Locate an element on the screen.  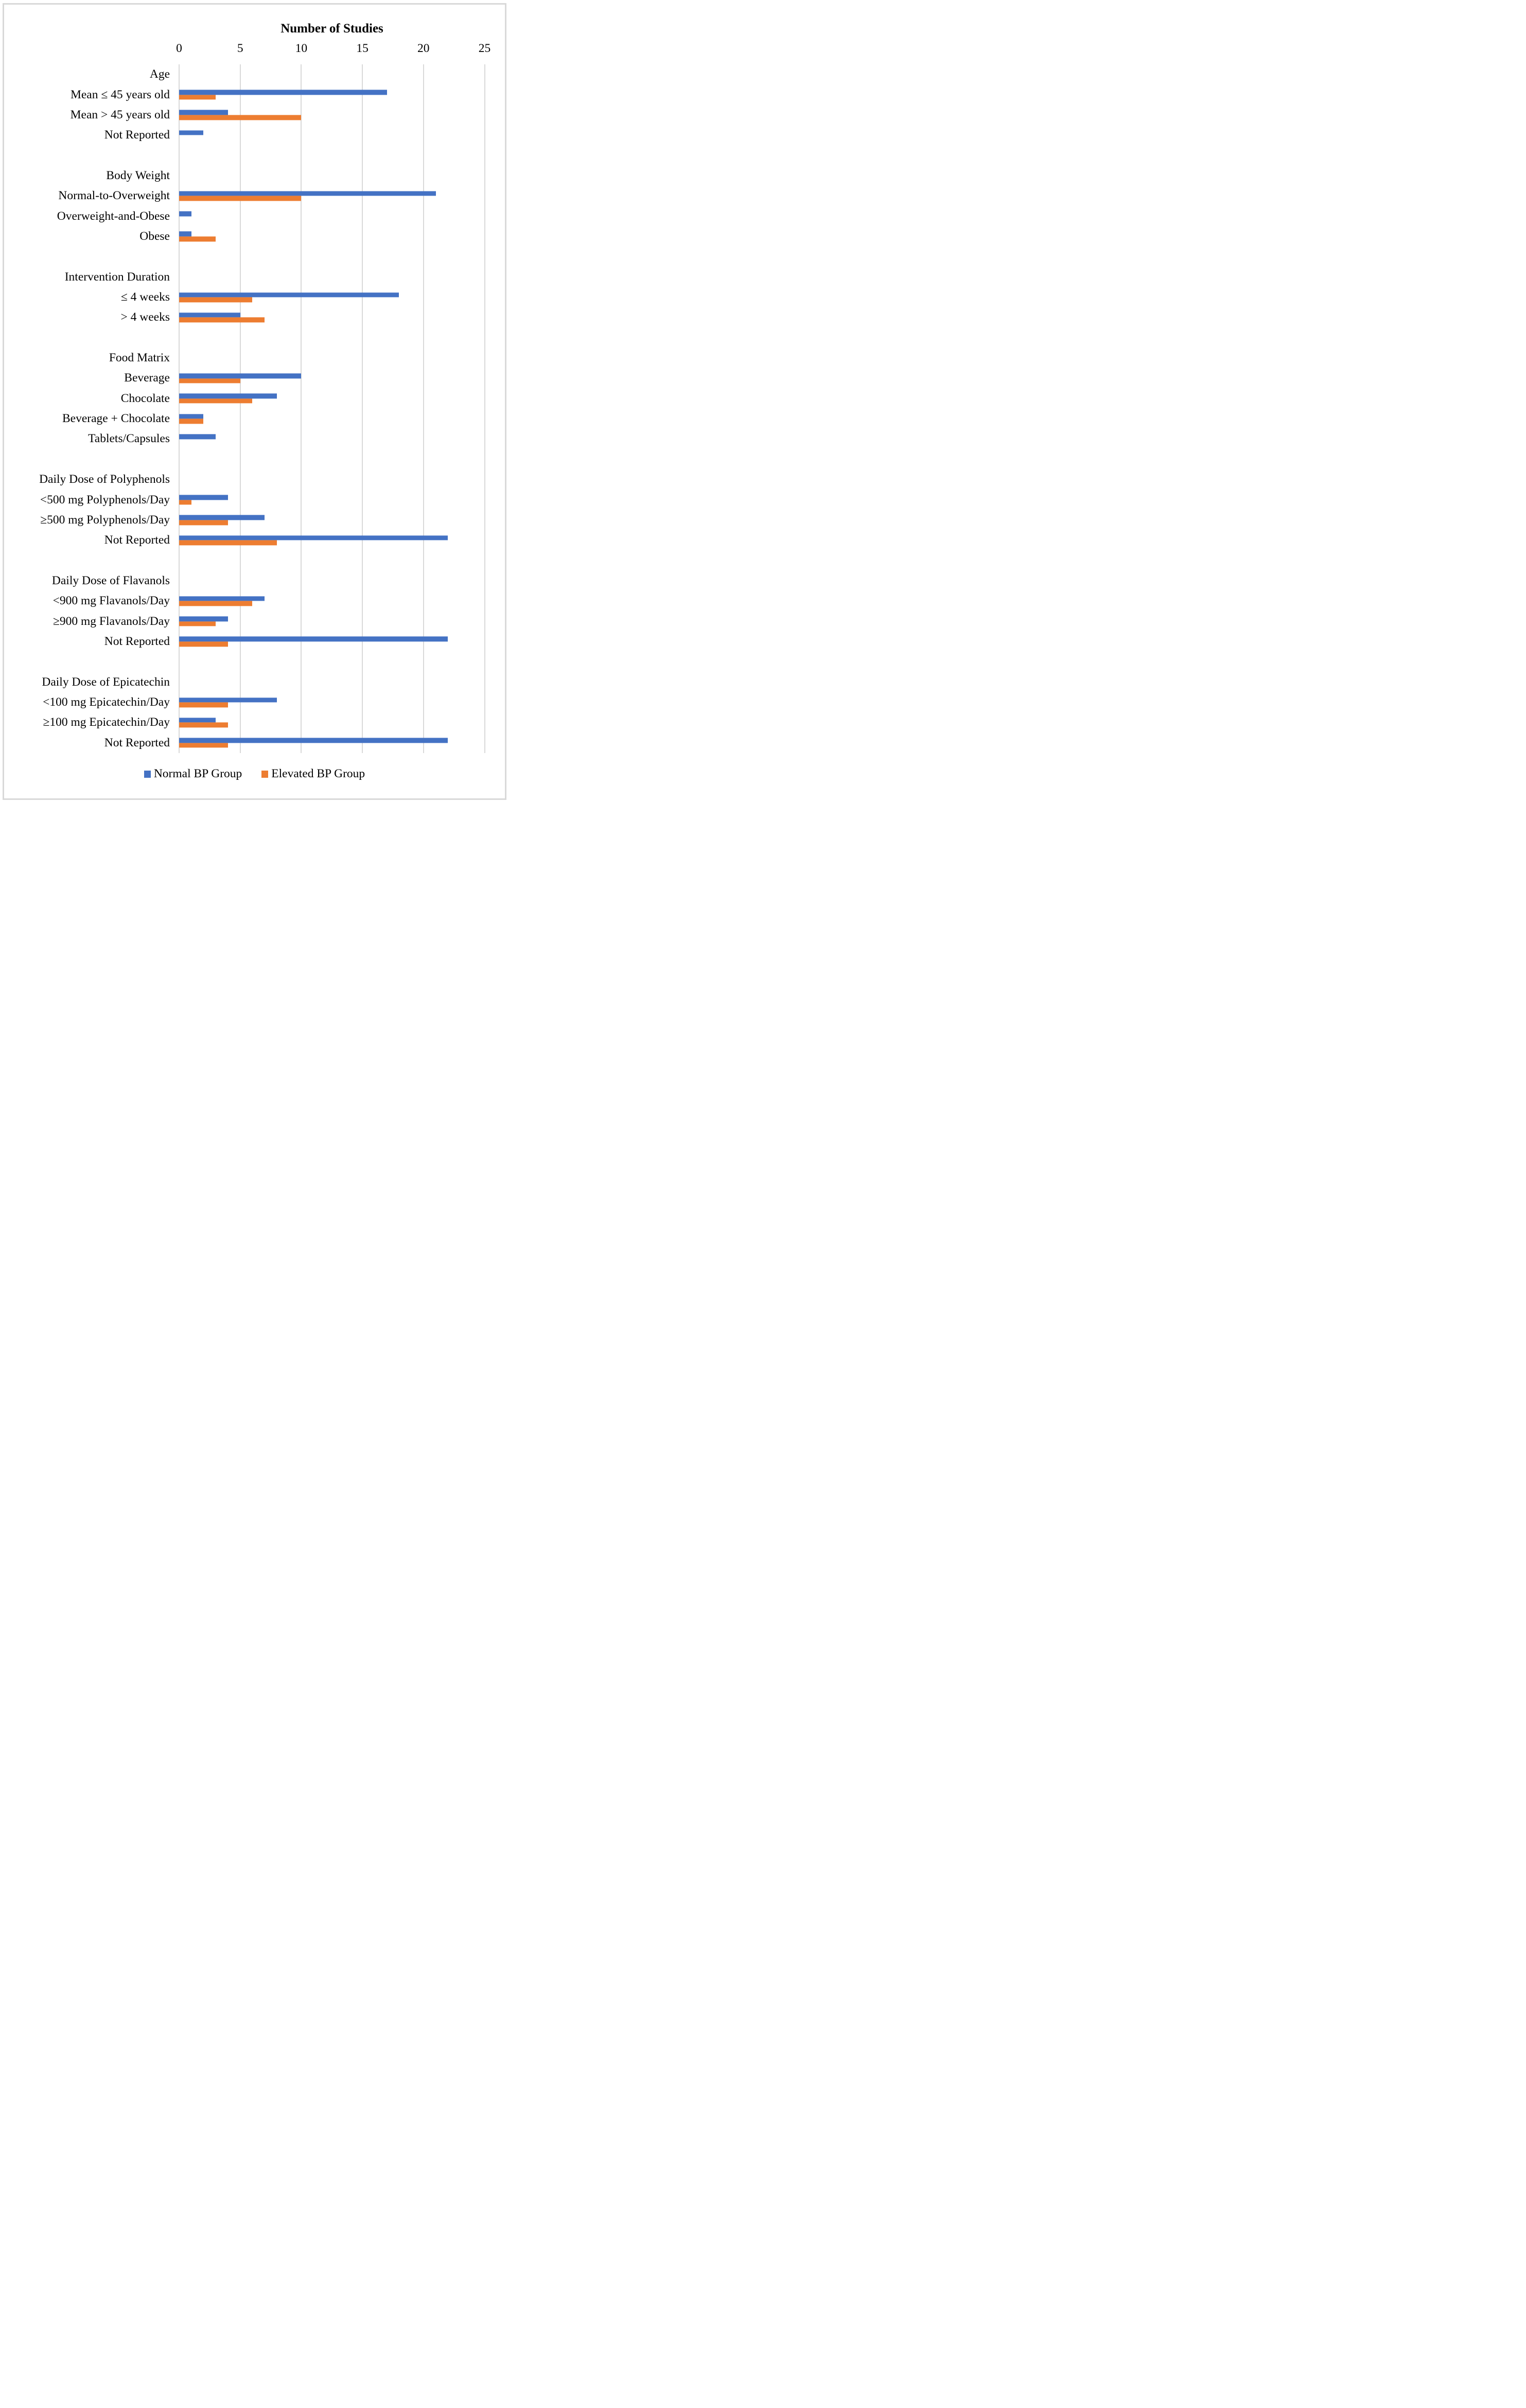
x-axis-tick-label: 0 is located at coordinates (179, 48).